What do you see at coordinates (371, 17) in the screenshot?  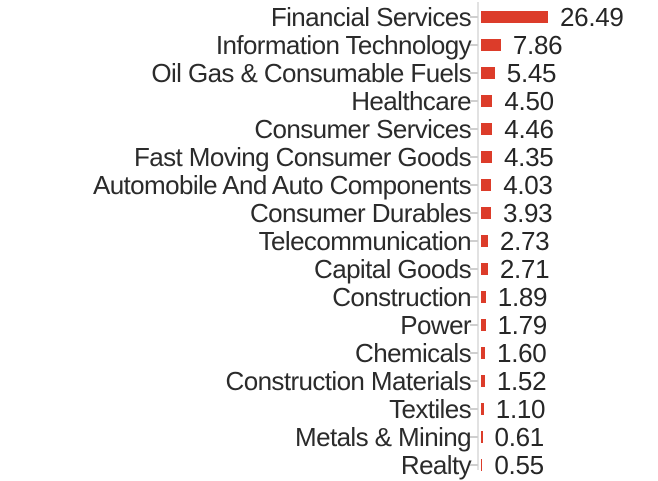 I see `category-label: Financial Services` at bounding box center [371, 17].